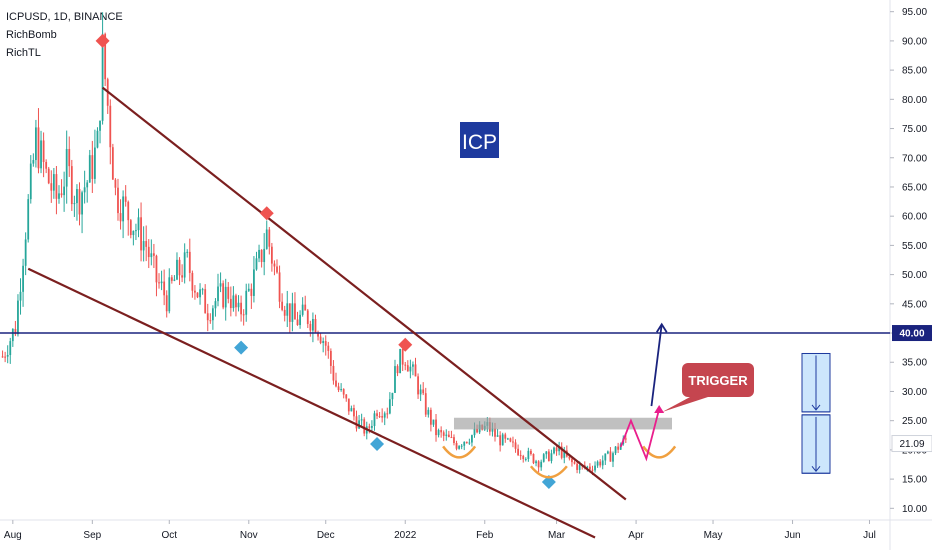 The width and height of the screenshot is (932, 550). What do you see at coordinates (64, 17) in the screenshot?
I see `symbol-label: ICPUSD, 1D, BINANCE` at bounding box center [64, 17].